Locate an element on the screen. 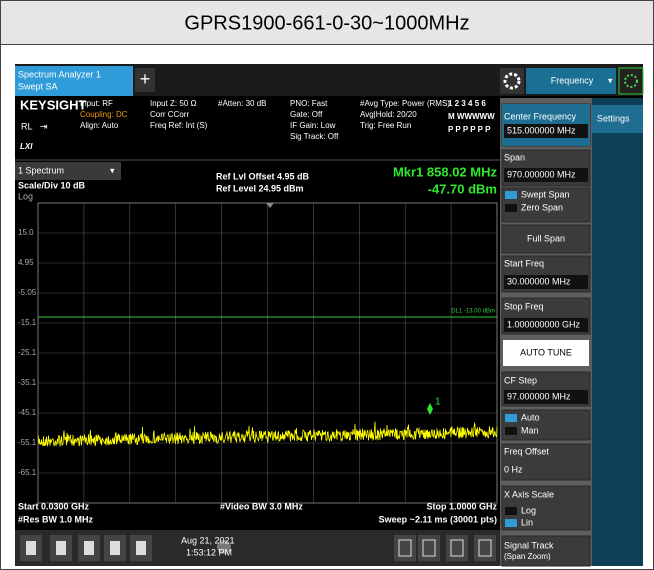 The height and width of the screenshot is (570, 654). win-glyph is located at coordinates (31, 548).